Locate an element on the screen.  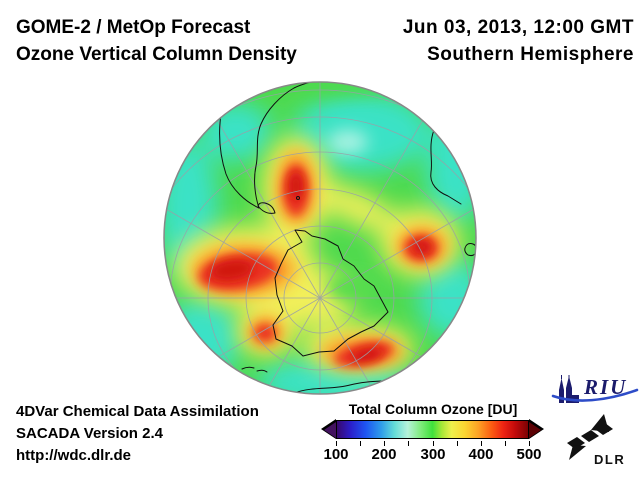
riu-swoosh-icon is located at coordinates (595, 395).